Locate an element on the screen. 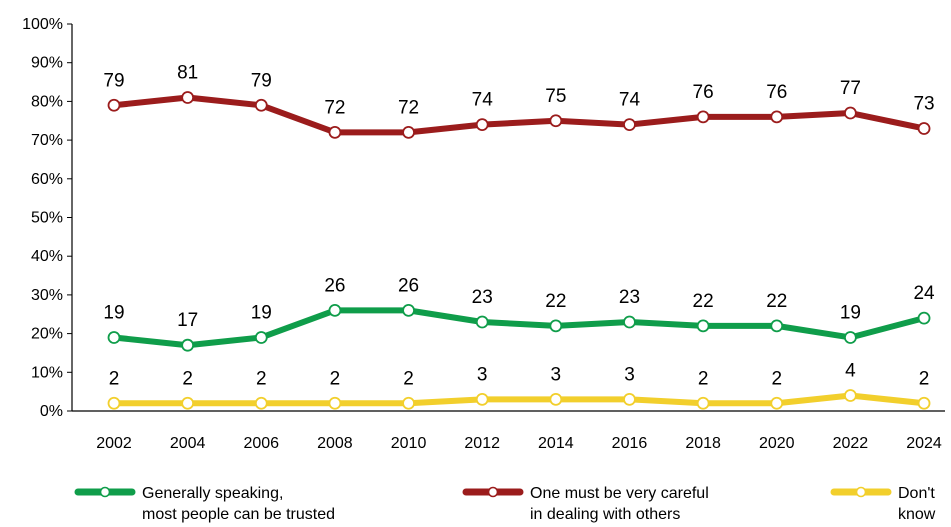 This screenshot has height=527, width=951. y-tick-label: 0% is located at coordinates (51, 411).